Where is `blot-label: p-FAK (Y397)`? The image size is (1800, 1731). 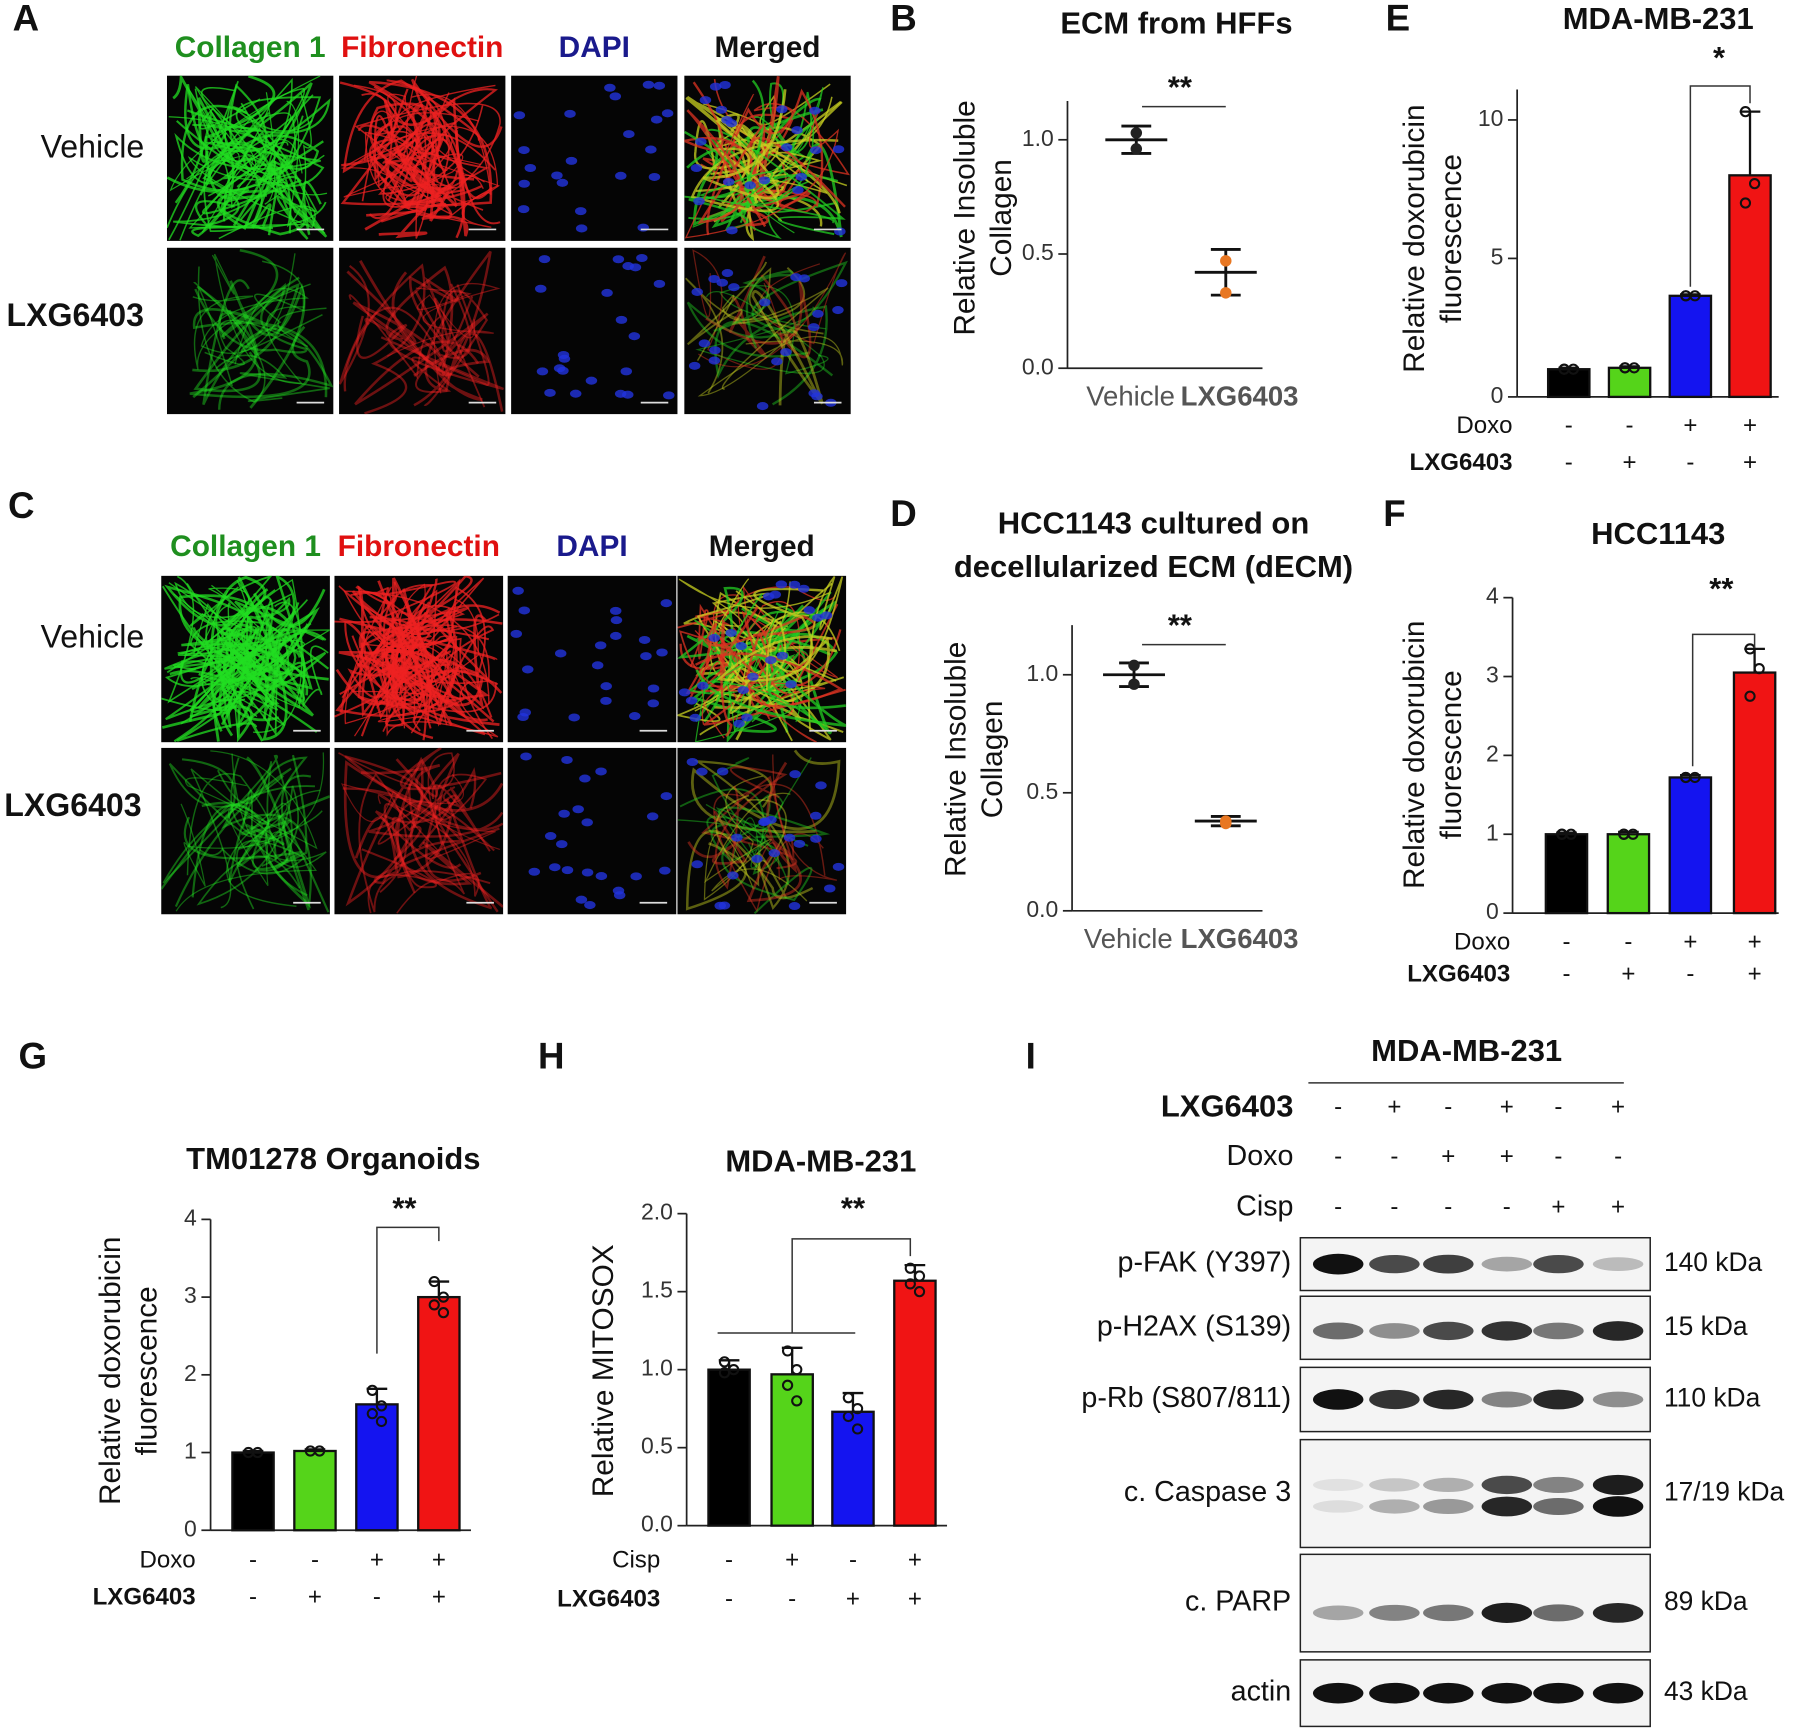
blot-label: p-FAK (Y397) is located at coordinates (1205, 1263).